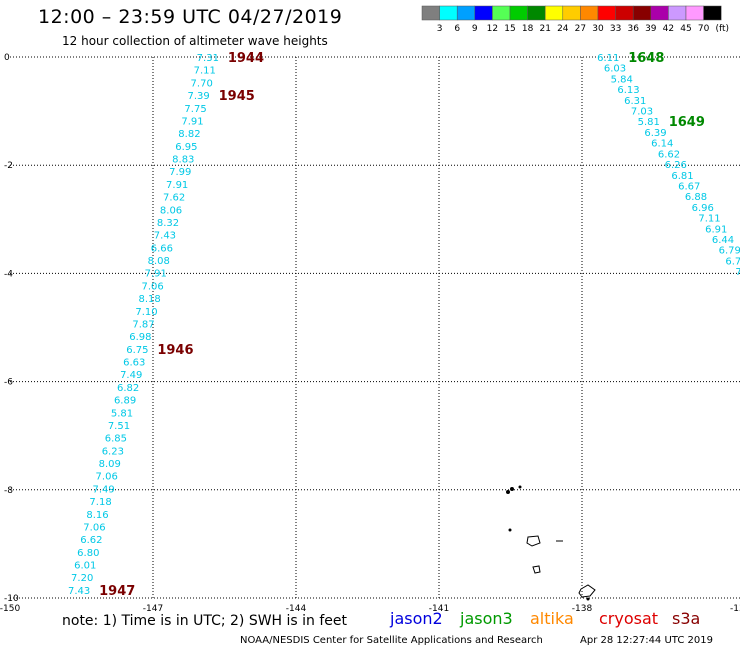  Describe the element at coordinates (704, 29) in the screenshot. I see `legend-label: 70` at that location.